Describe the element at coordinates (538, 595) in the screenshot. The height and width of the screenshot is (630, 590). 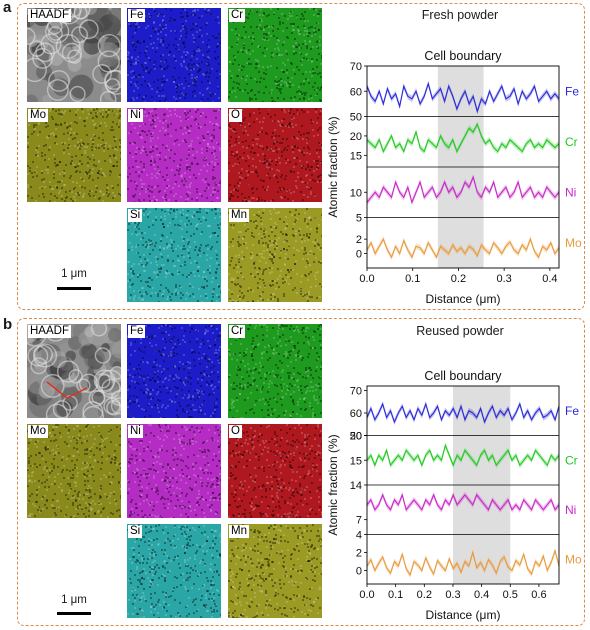
I see `x-tick-label: 0.6` at that location.